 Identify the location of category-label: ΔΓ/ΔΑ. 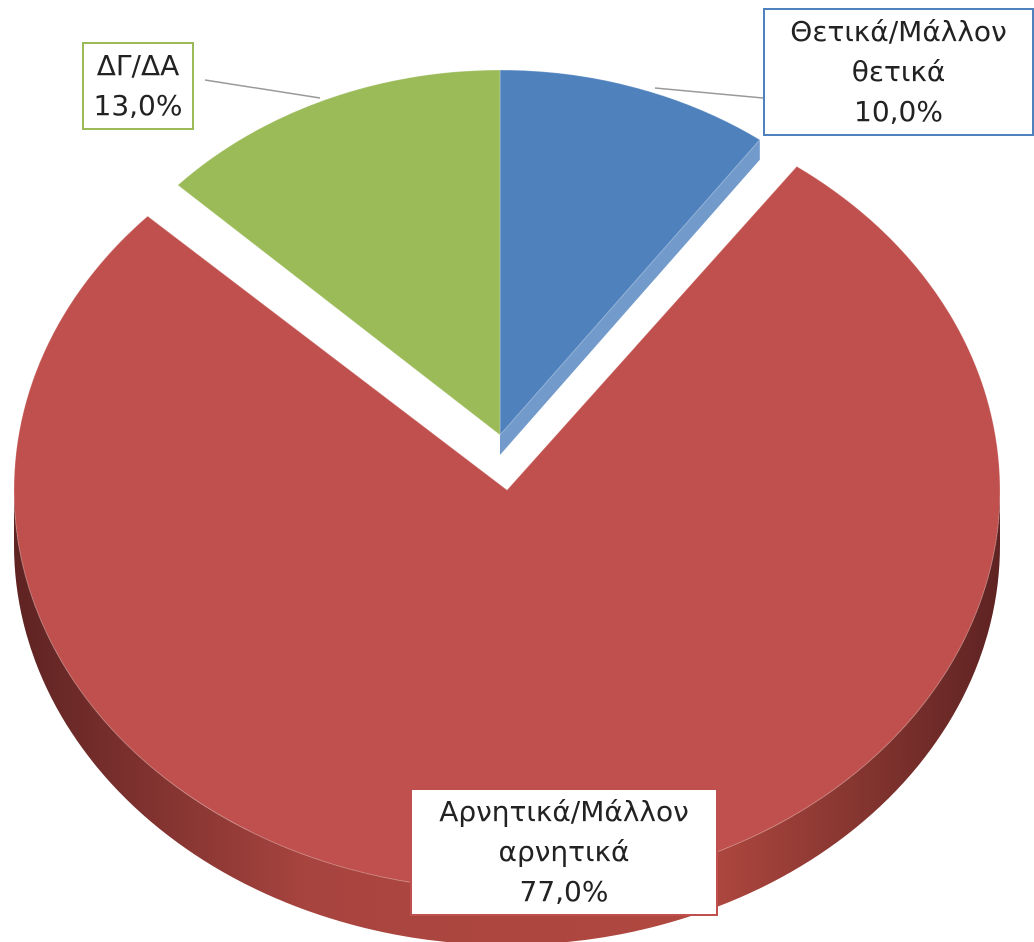
(138, 65).